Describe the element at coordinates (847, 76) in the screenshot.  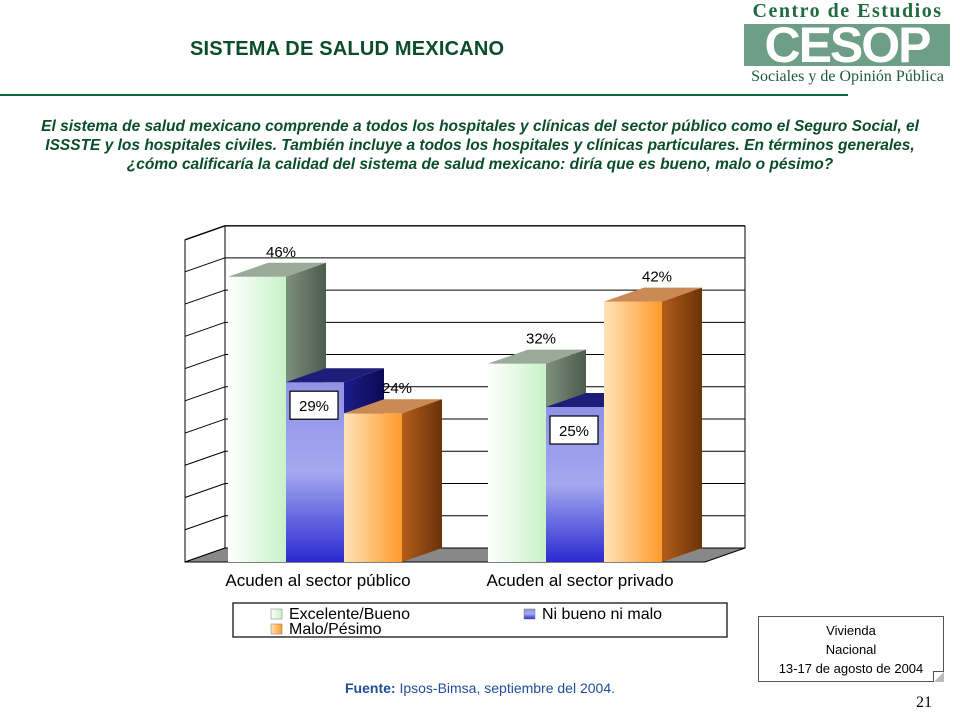
I see `logo-bottom-text: Sociales y de Opinión Pública` at that location.